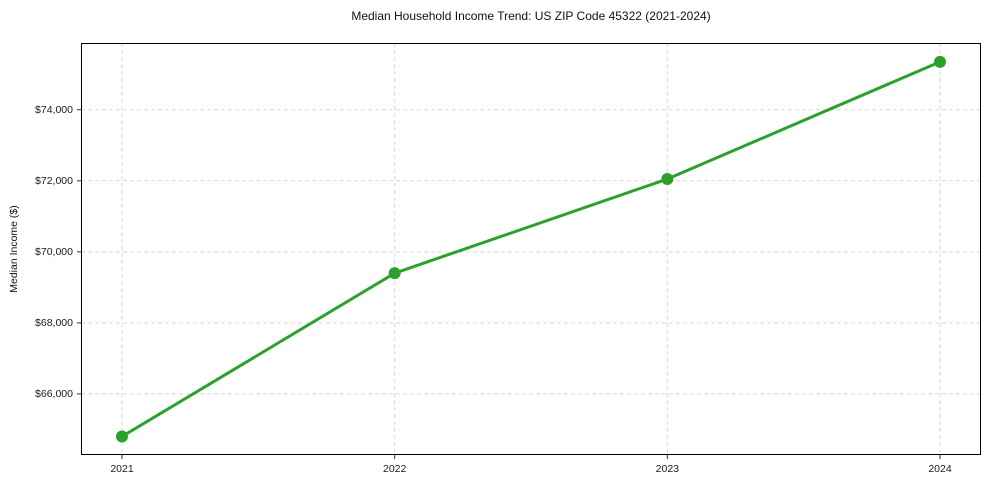 This screenshot has height=490, width=989. Describe the element at coordinates (940, 469) in the screenshot. I see `x-tick-label: 2024` at that location.